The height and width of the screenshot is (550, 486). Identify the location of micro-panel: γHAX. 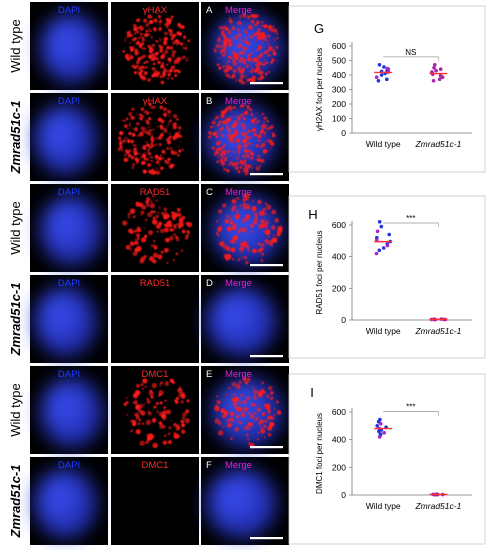
(155, 46).